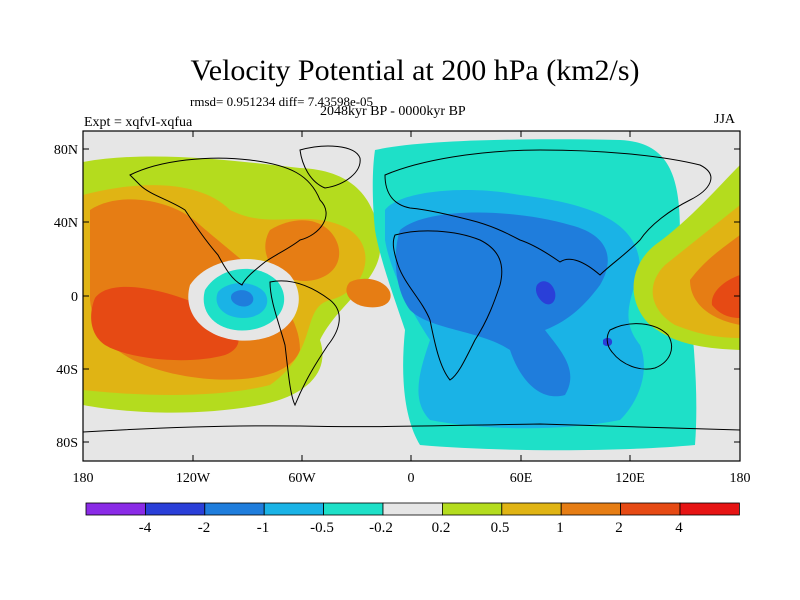 The image size is (800, 600). Describe the element at coordinates (381, 528) in the screenshot. I see `colorbar-label: -0.2` at that location.